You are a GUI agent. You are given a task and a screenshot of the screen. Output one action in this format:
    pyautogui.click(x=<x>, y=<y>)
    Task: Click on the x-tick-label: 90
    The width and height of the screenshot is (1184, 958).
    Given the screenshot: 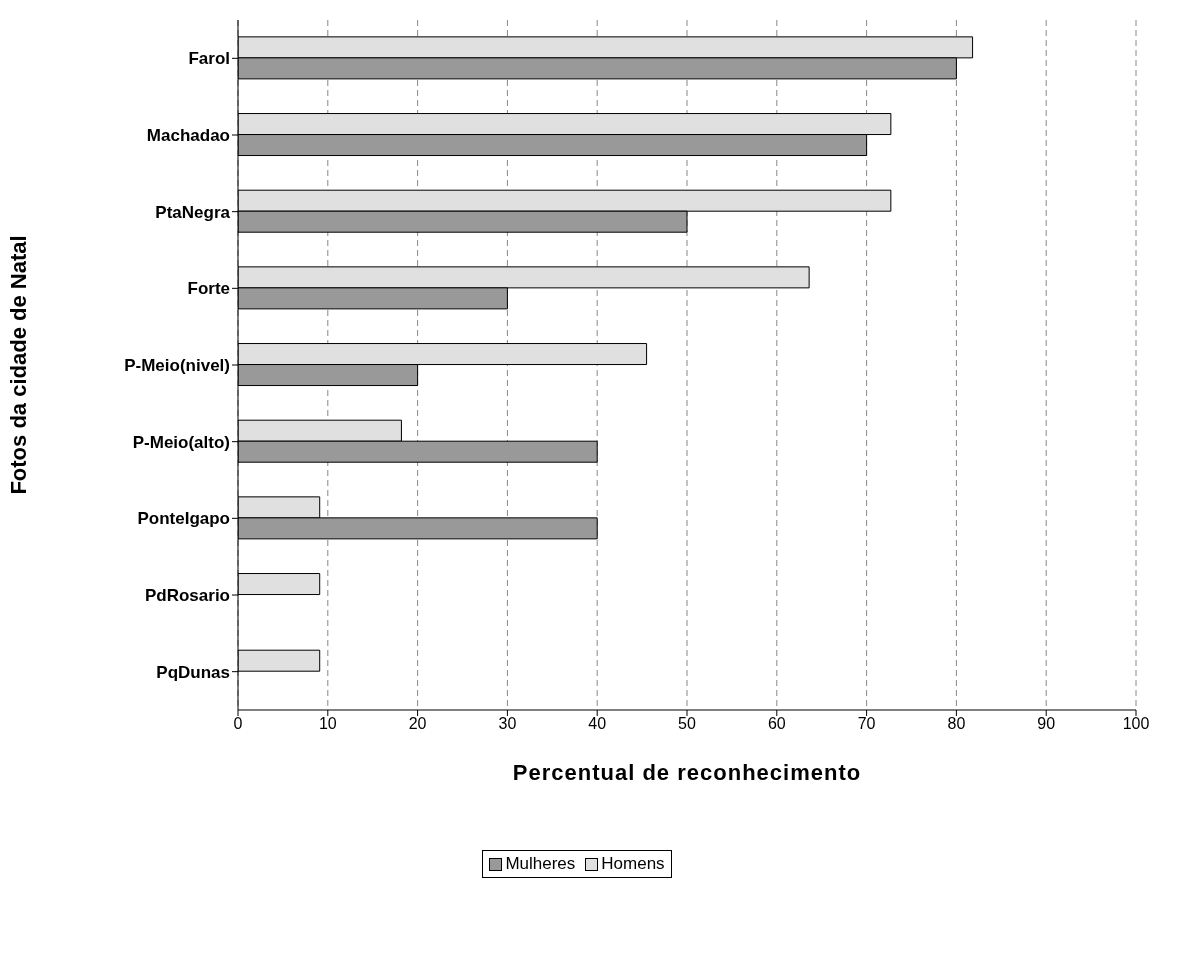 What is the action you would take?
    pyautogui.click(x=1046, y=724)
    